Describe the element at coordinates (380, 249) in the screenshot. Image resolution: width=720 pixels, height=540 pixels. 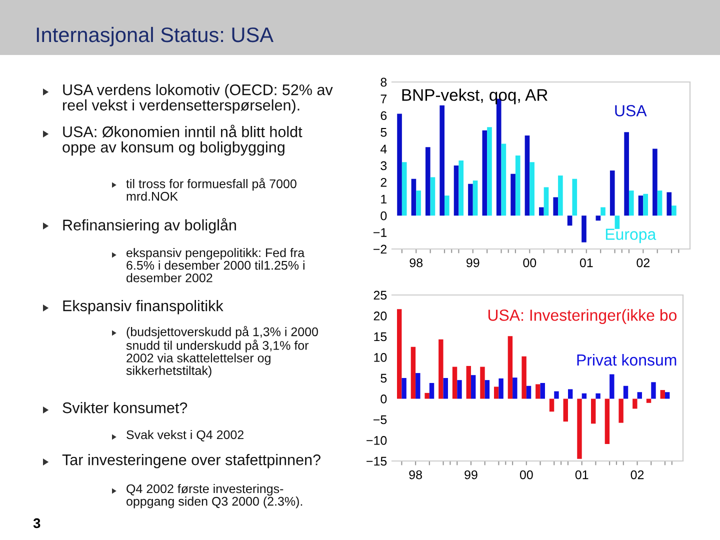
I see `y-tick-label: −2` at that location.